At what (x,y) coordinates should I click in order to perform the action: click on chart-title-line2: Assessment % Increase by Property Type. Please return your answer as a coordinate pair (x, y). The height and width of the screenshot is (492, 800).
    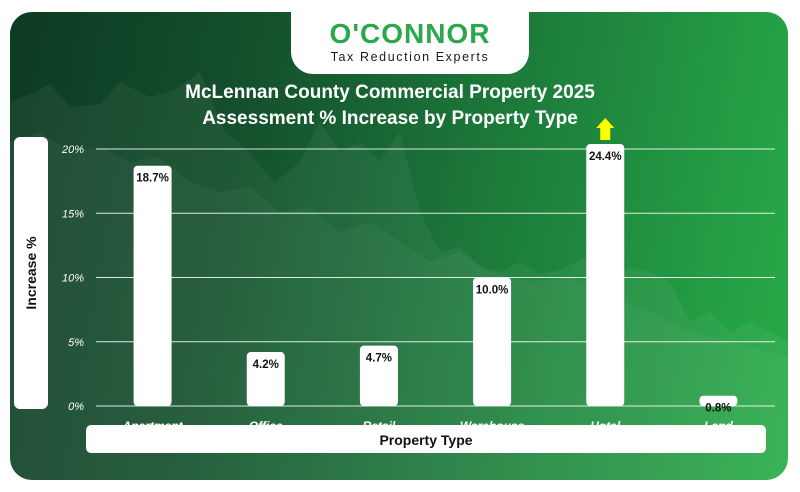
    Looking at the image, I should click on (390, 118).